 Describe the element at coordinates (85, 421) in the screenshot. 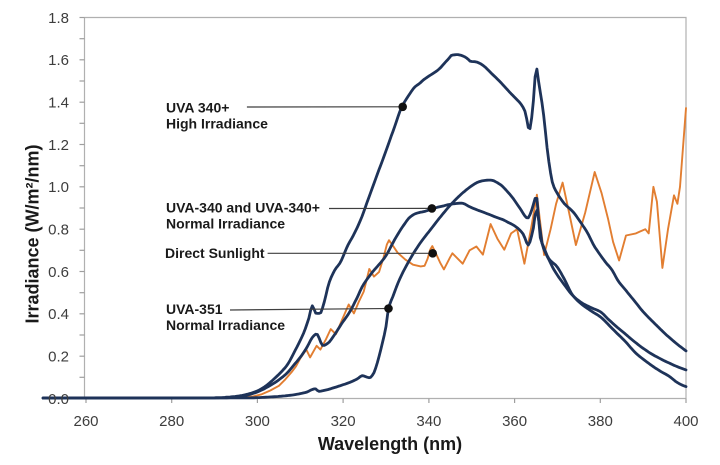

I see `svg-text: 260` at that location.